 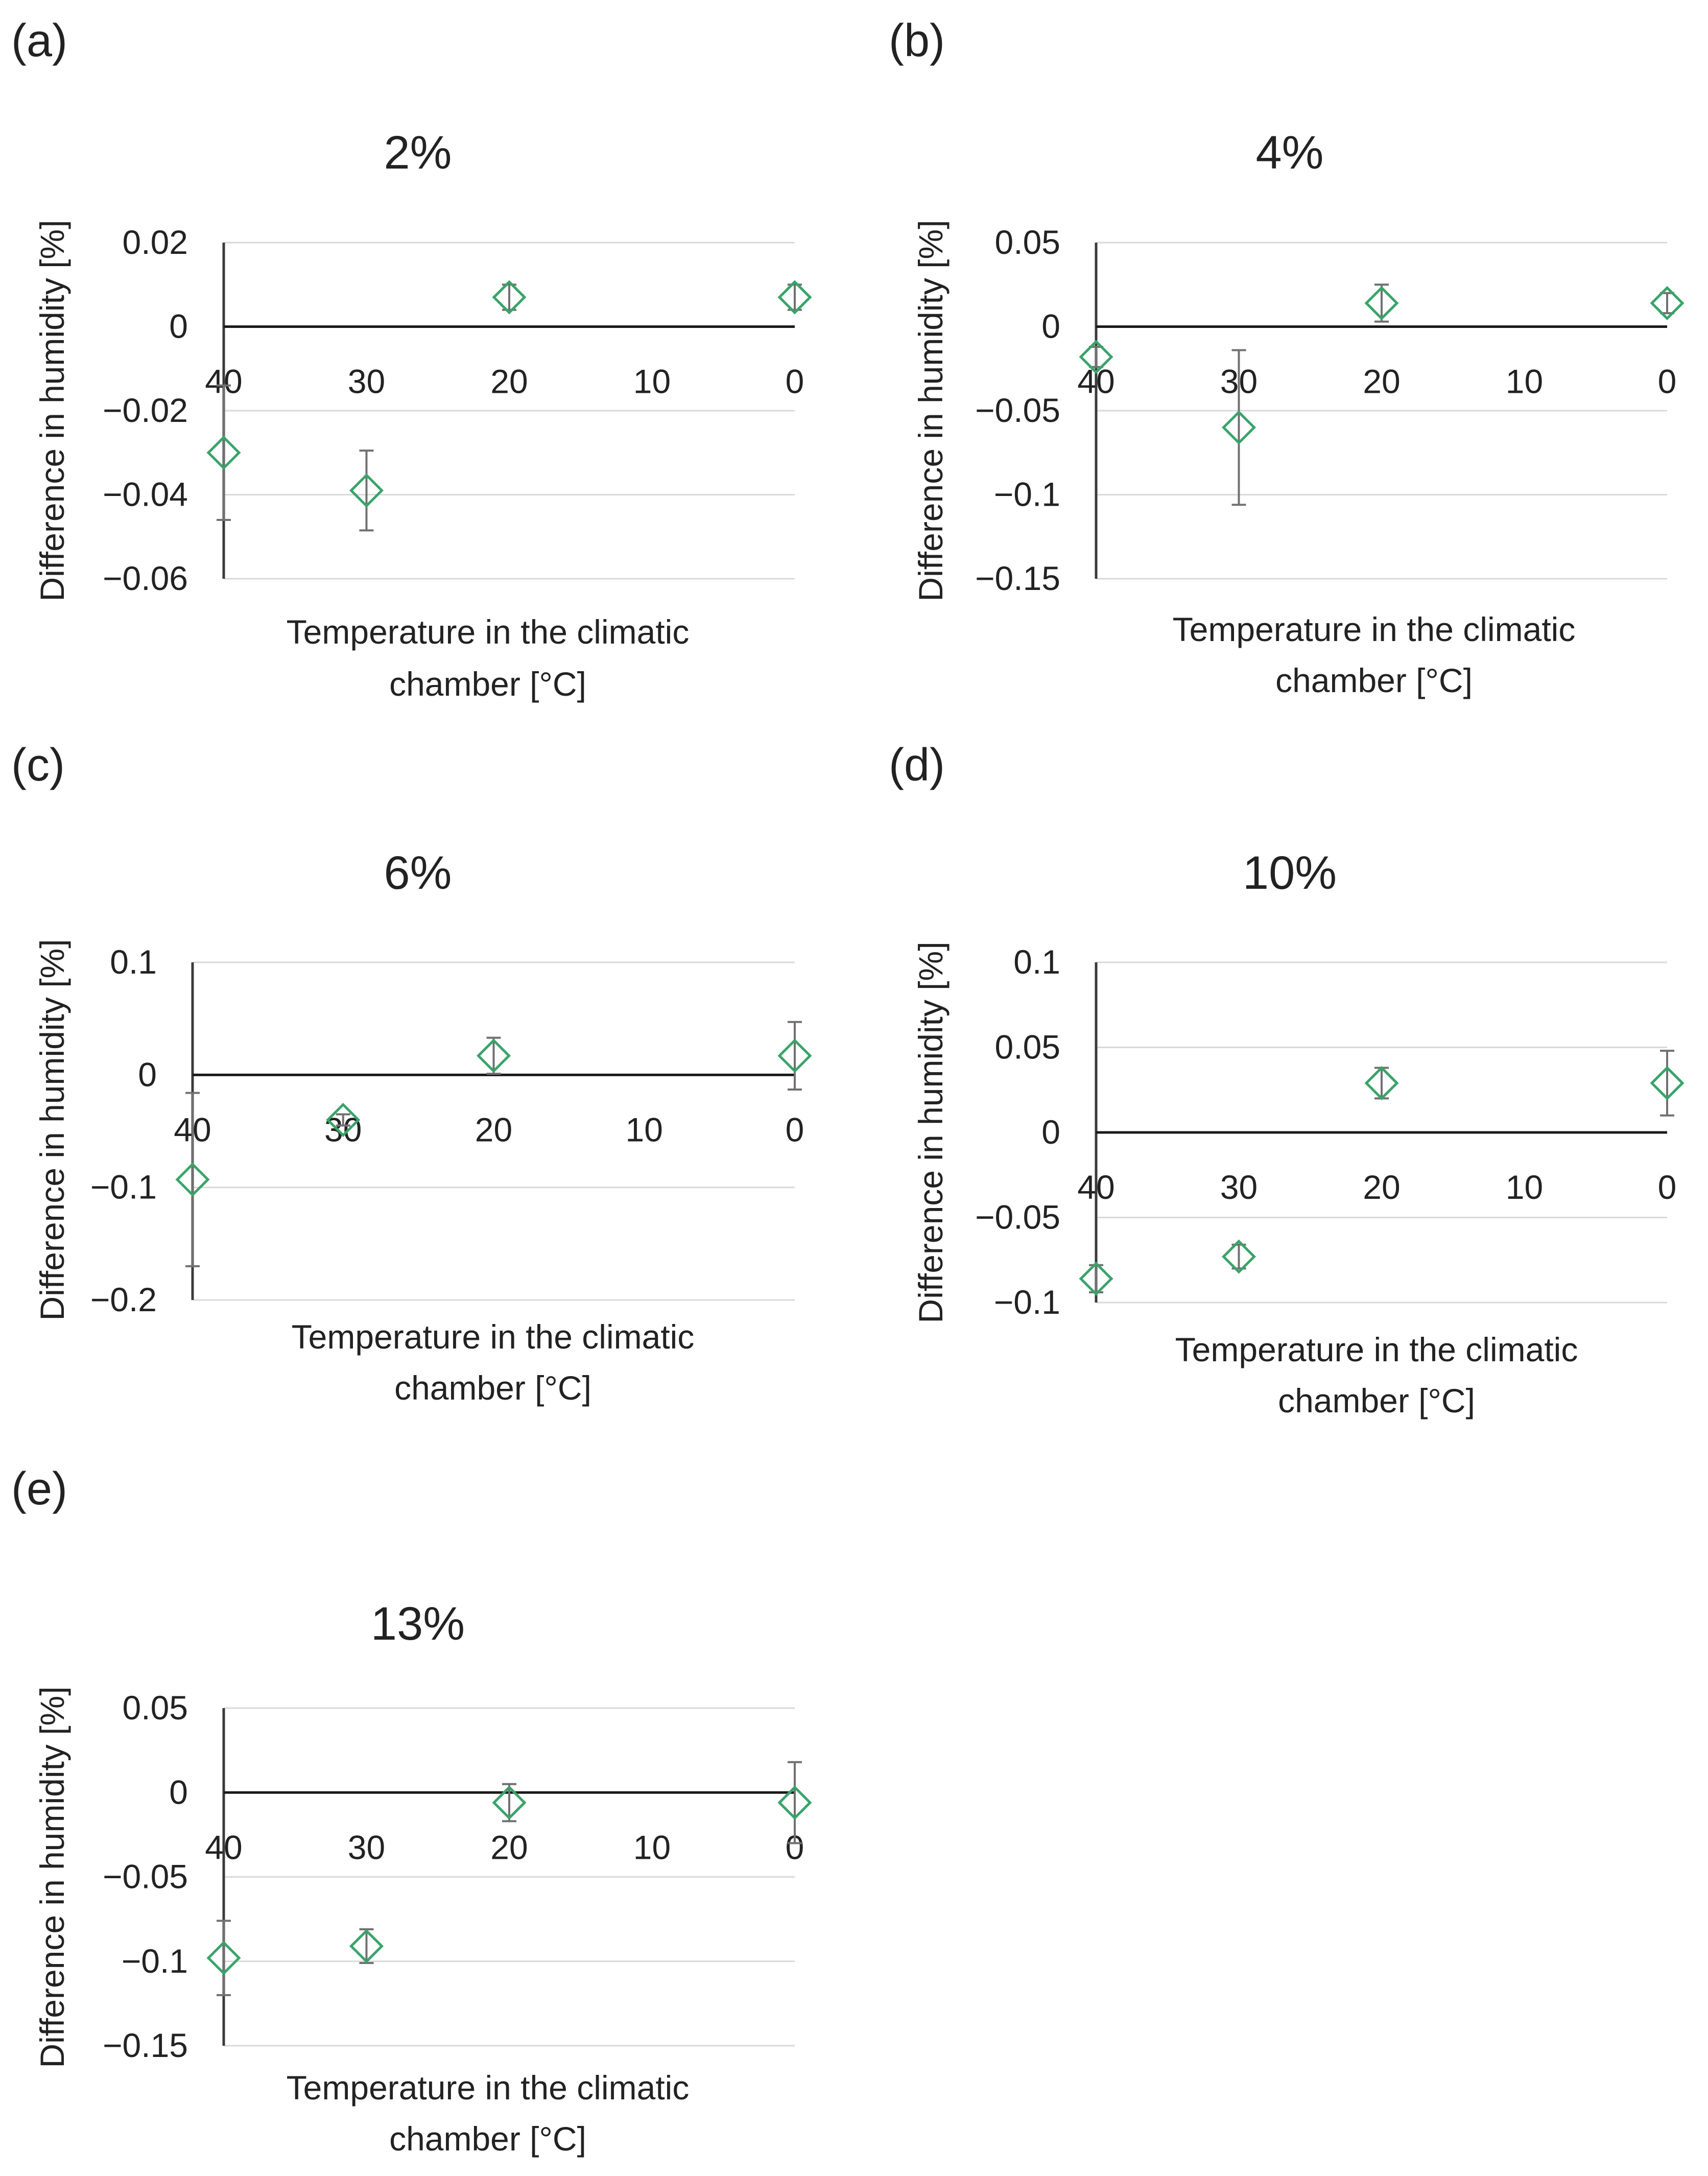 What do you see at coordinates (917, 41) in the screenshot?
I see `panel-label: (b)` at bounding box center [917, 41].